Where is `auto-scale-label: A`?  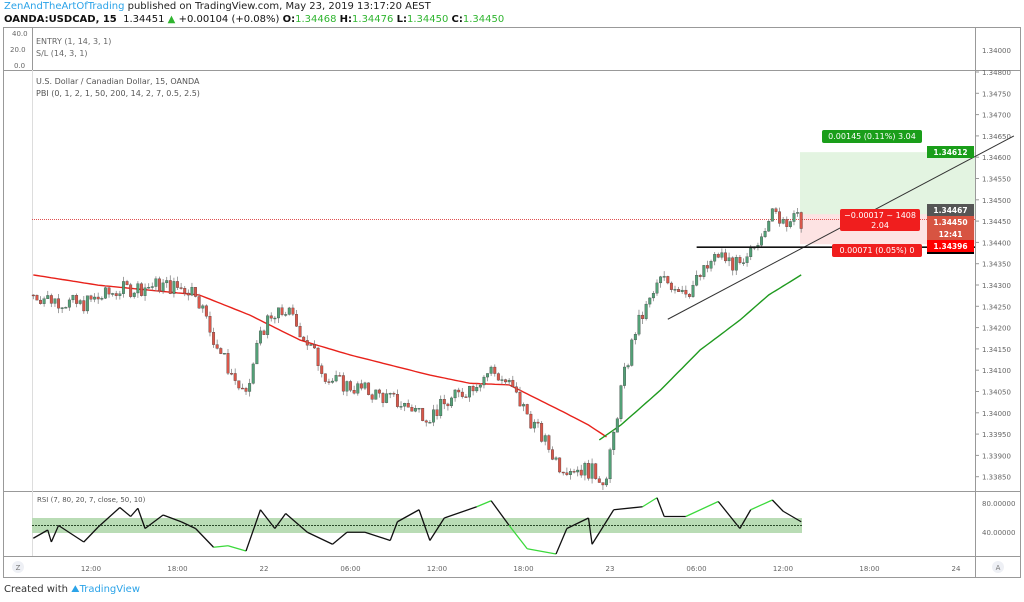
auto-scale-label: A is located at coordinates (998, 568).